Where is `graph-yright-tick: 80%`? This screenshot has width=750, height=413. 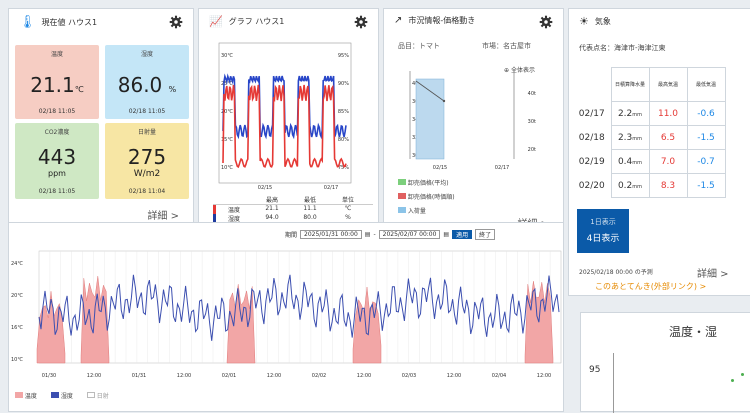 graph-yright-tick: 80% is located at coordinates (343, 140).